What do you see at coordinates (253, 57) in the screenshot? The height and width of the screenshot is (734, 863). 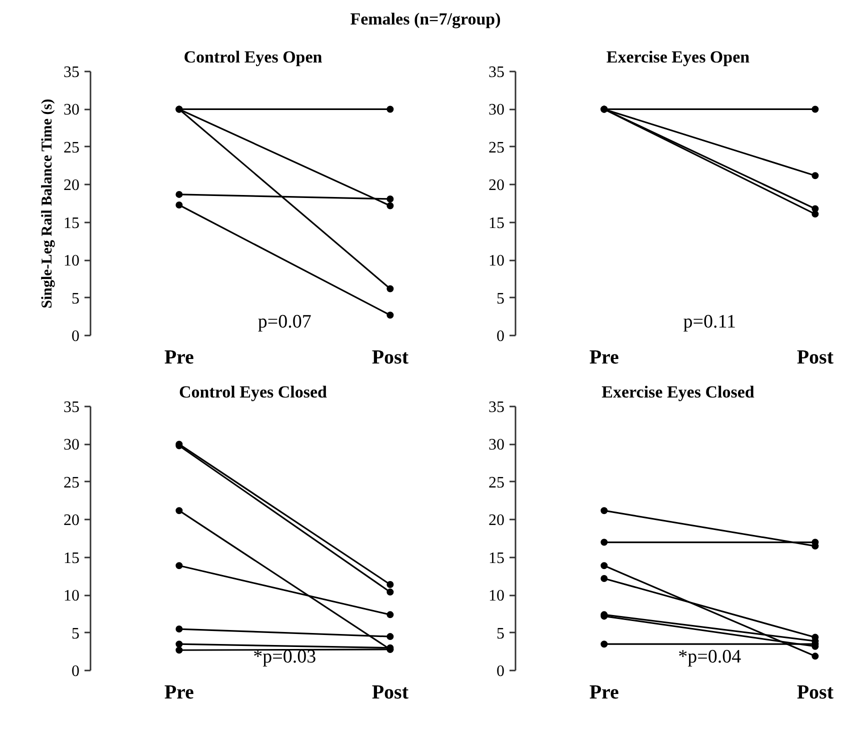 I see `chart-title: Control Eyes Open` at bounding box center [253, 57].